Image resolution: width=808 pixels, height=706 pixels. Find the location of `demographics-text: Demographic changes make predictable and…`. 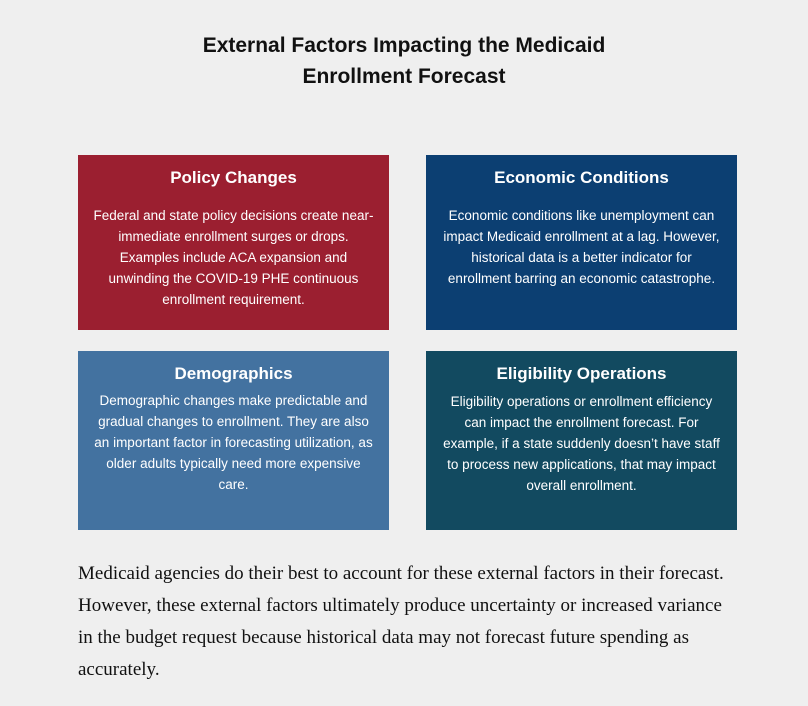

demographics-text: Demographic changes make predictable and… is located at coordinates (233, 442).